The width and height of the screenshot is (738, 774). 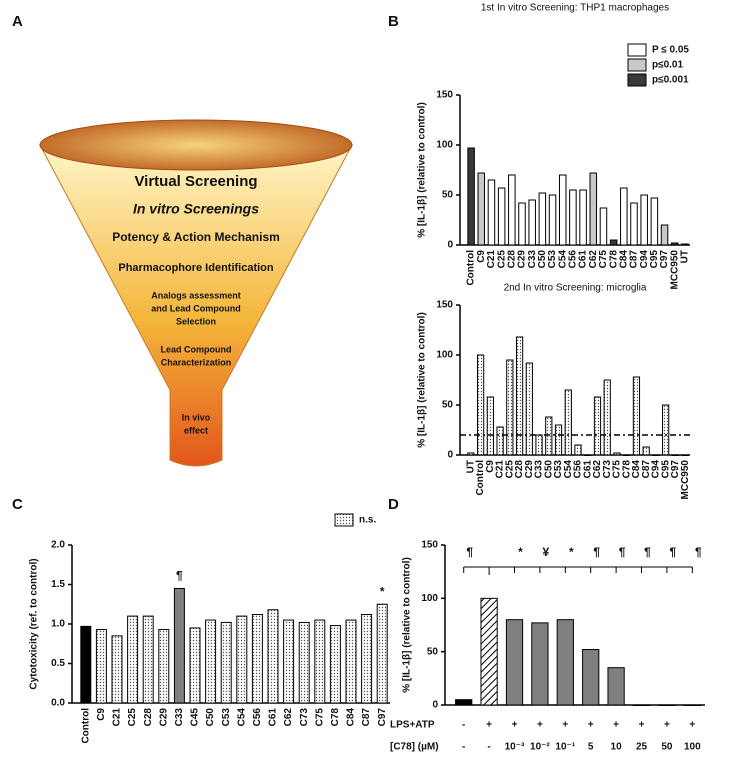 What do you see at coordinates (195, 181) in the screenshot?
I see `funnel-stage: Virtual Screening` at bounding box center [195, 181].